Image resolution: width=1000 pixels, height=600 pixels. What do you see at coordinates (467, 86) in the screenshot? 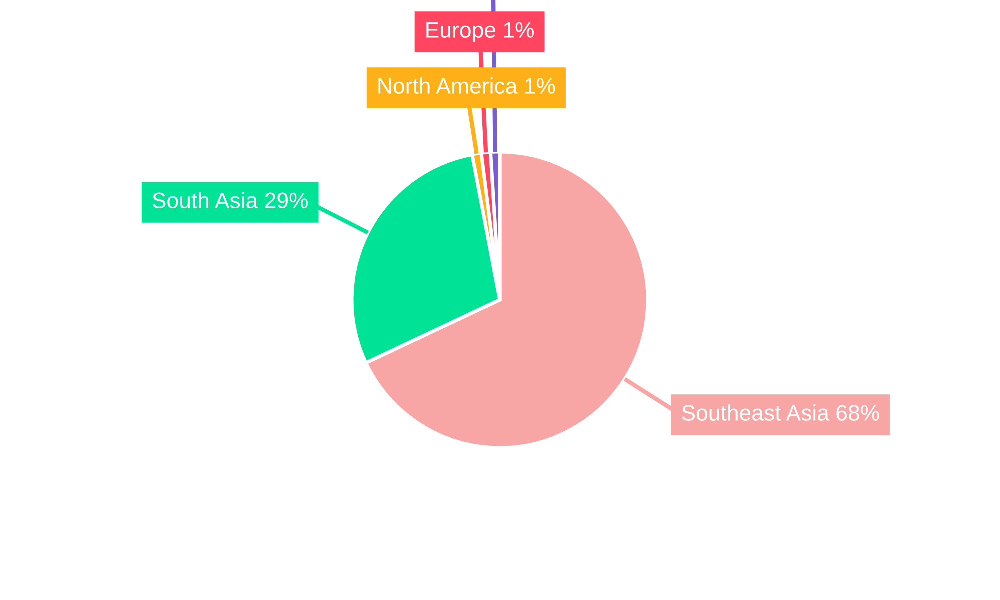
I see `slice-label: North America 1%` at bounding box center [467, 86].